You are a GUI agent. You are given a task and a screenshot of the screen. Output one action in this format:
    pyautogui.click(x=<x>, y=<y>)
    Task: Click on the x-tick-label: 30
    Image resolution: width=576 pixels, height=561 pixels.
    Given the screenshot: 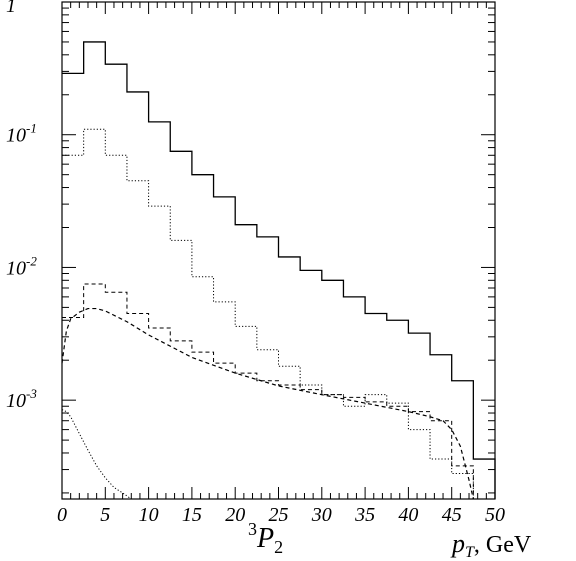 What is the action you would take?
    pyautogui.click(x=321, y=515)
    